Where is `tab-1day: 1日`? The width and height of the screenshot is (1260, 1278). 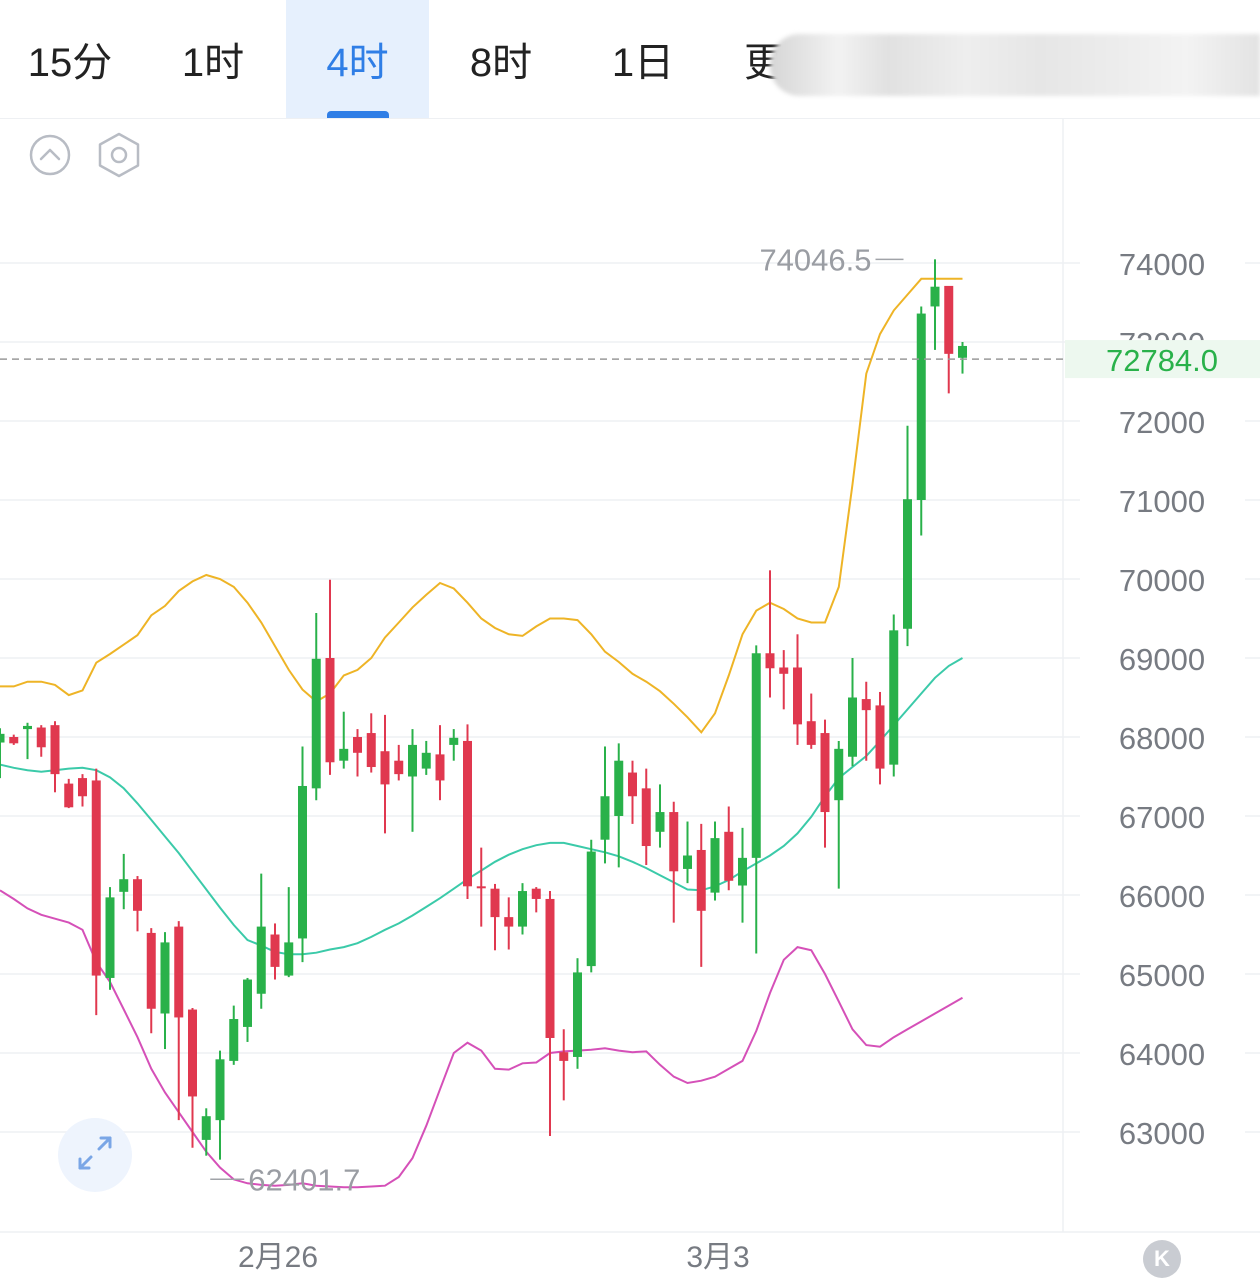
tab-1day: 1日 is located at coordinates (643, 59).